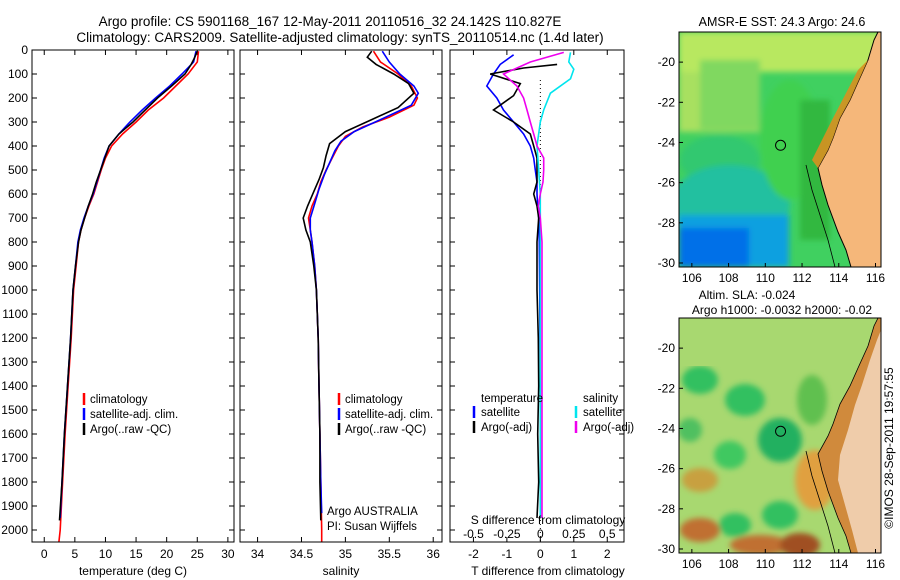  Describe the element at coordinates (506, 428) in the screenshot. I see `legend-label: Argo(-adj)` at that location.